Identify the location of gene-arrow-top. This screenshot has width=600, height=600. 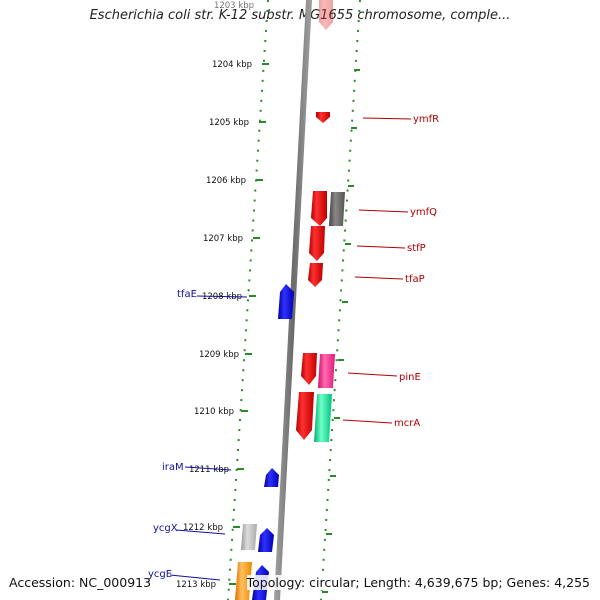
(326, 15).